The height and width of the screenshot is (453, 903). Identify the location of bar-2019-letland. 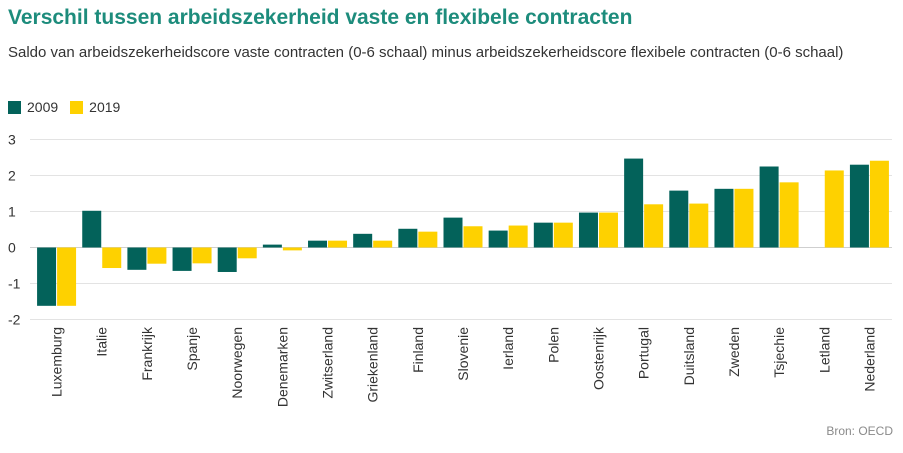
(834, 209).